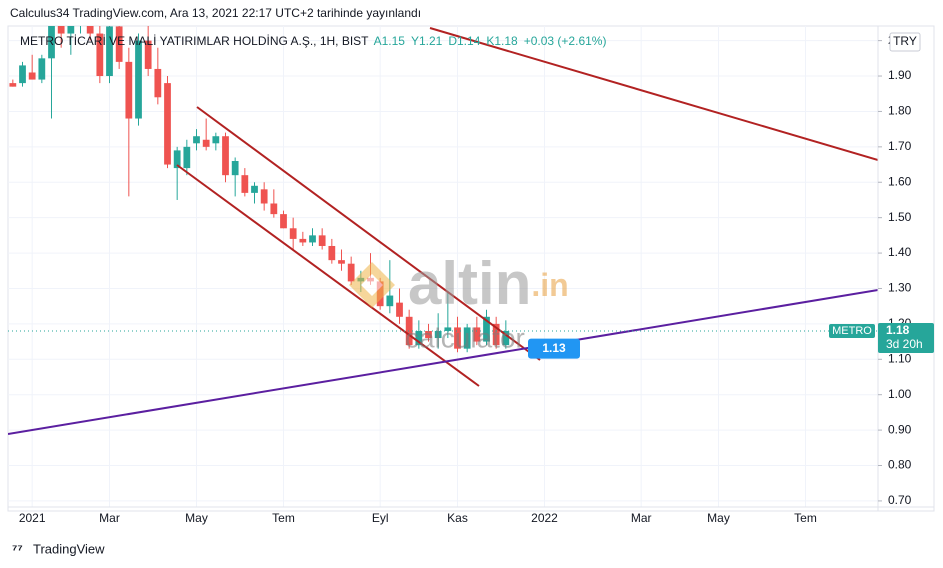 This screenshot has width=943, height=568. I want to click on price-tag: METRO, so click(852, 331).